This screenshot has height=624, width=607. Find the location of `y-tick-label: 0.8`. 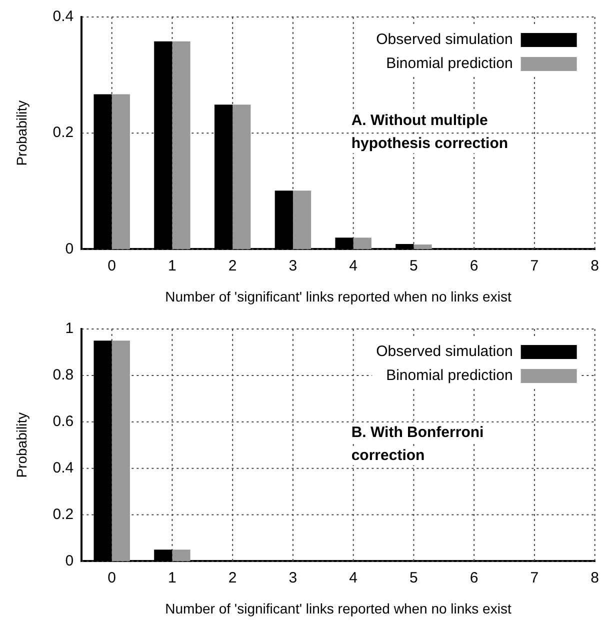

y-tick-label: 0.8 is located at coordinates (63, 375).